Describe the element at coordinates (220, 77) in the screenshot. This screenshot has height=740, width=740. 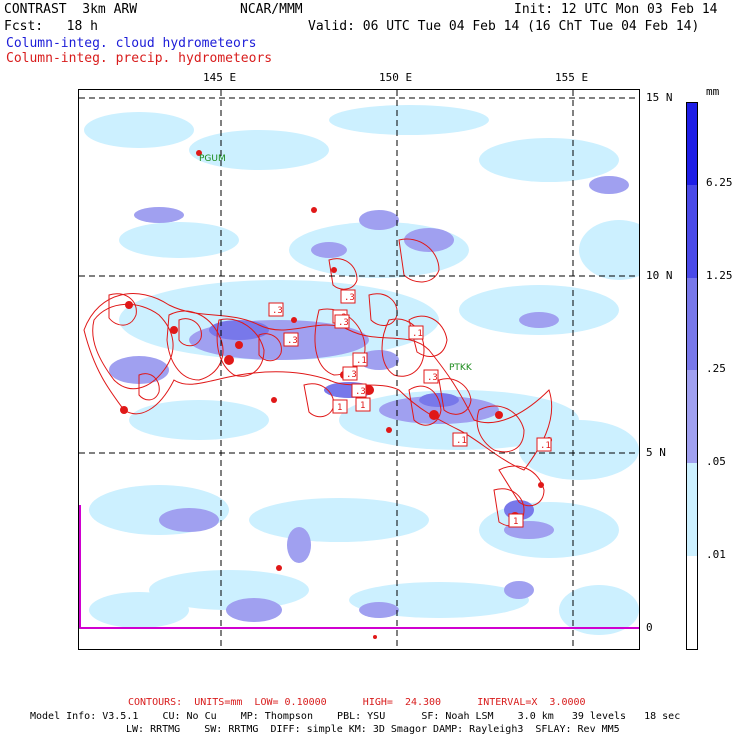
I see `lon-label-145: 145 E` at that location.